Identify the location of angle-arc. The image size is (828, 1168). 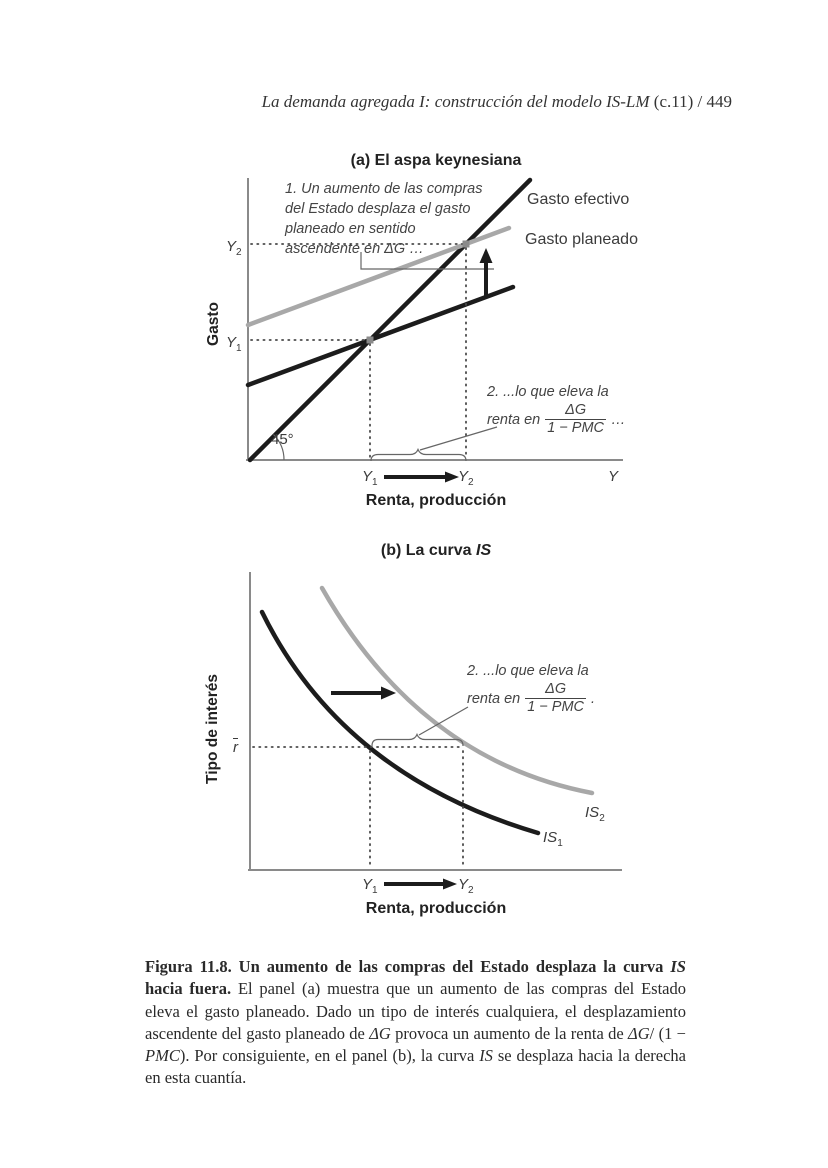
(279, 447).